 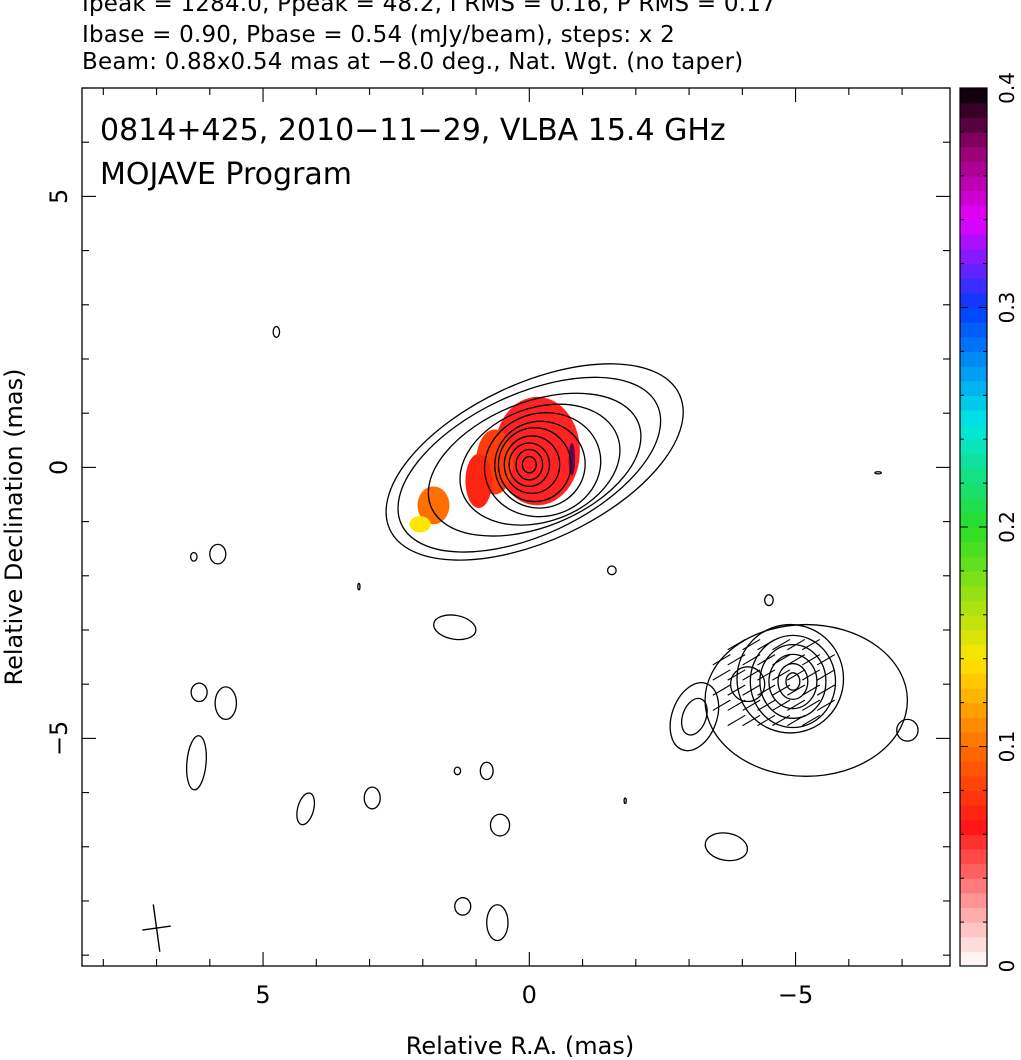 What do you see at coordinates (59, 196) in the screenshot?
I see `y-tick-label: 5` at bounding box center [59, 196].